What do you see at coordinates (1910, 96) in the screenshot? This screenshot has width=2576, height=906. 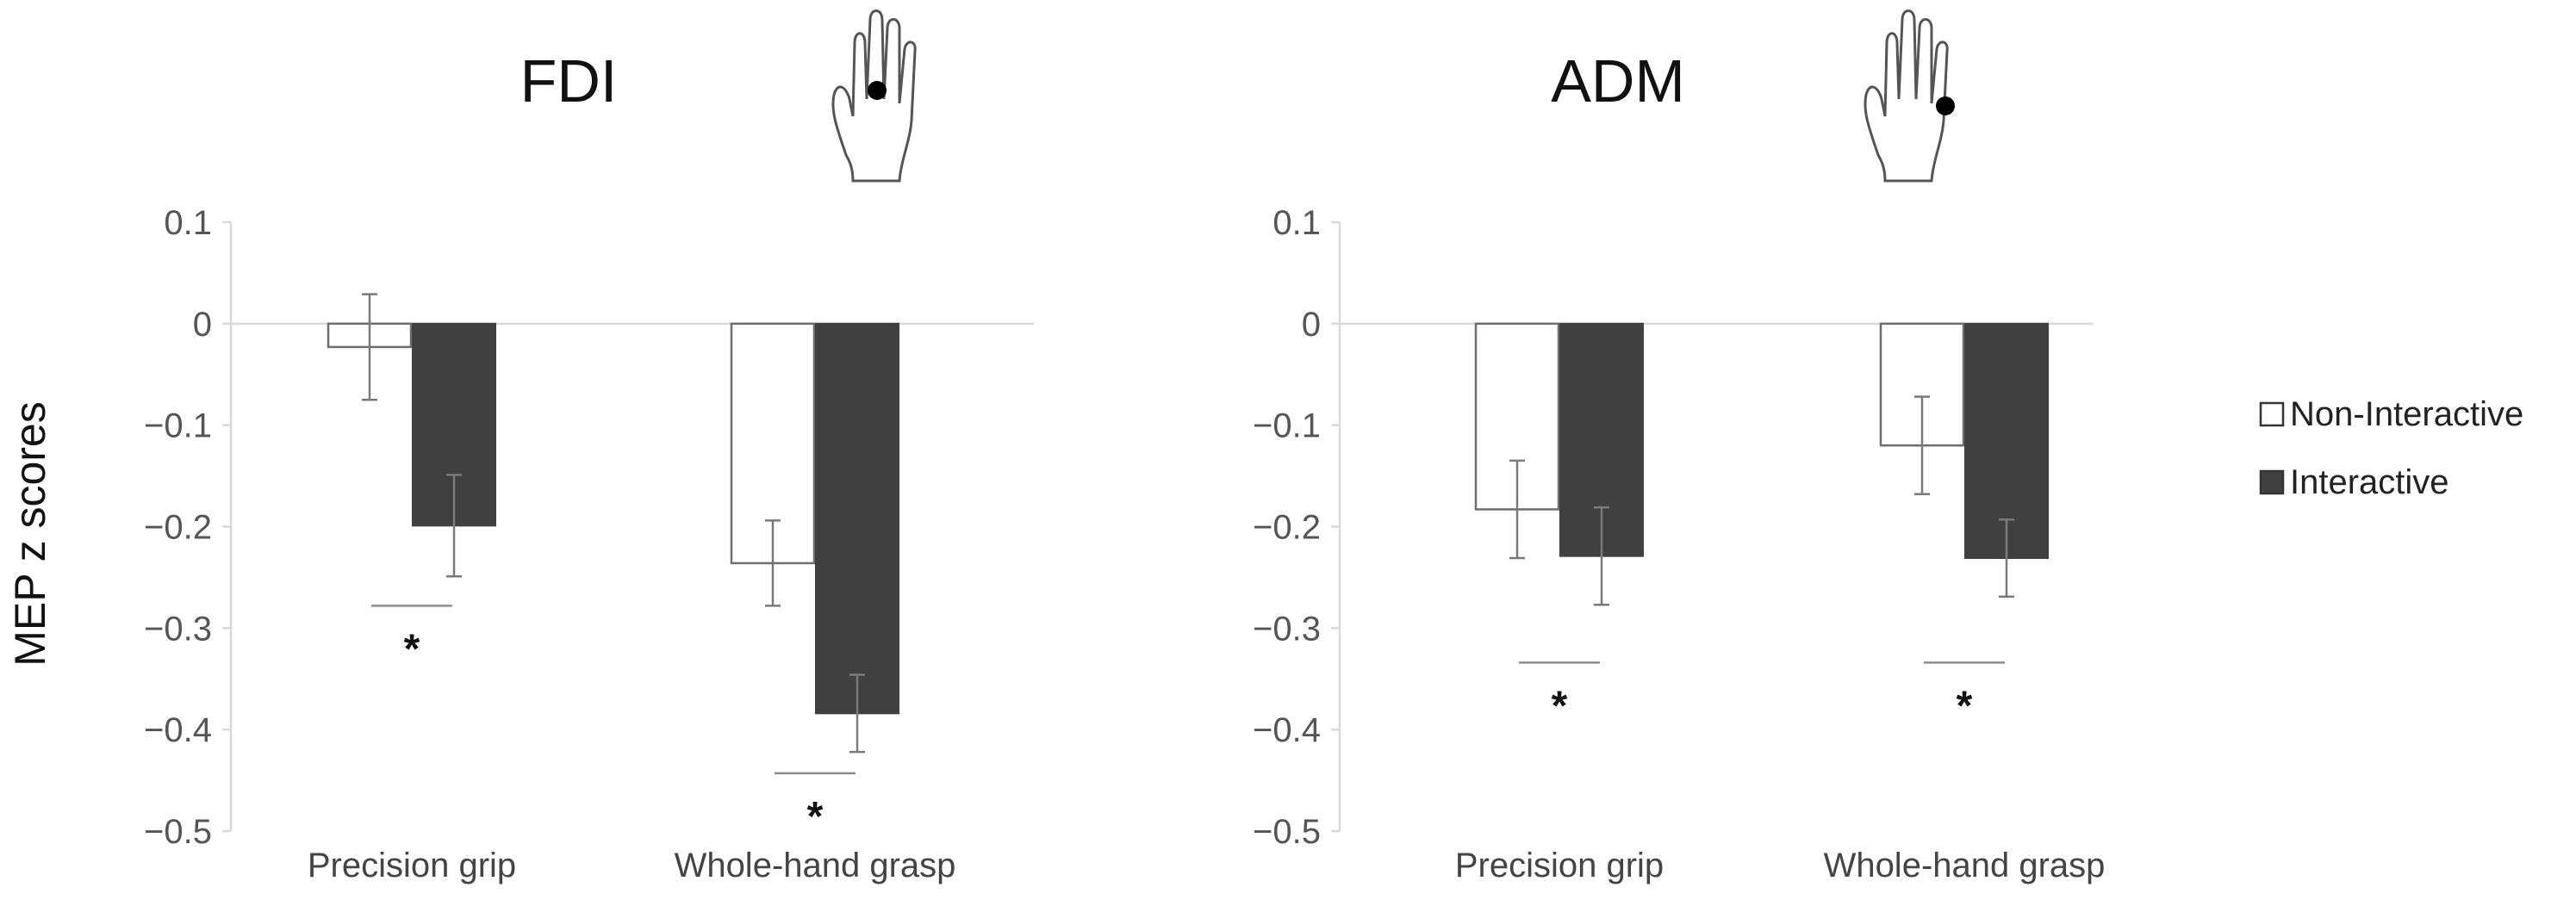 I see `hand-adm-electrode-icon` at bounding box center [1910, 96].